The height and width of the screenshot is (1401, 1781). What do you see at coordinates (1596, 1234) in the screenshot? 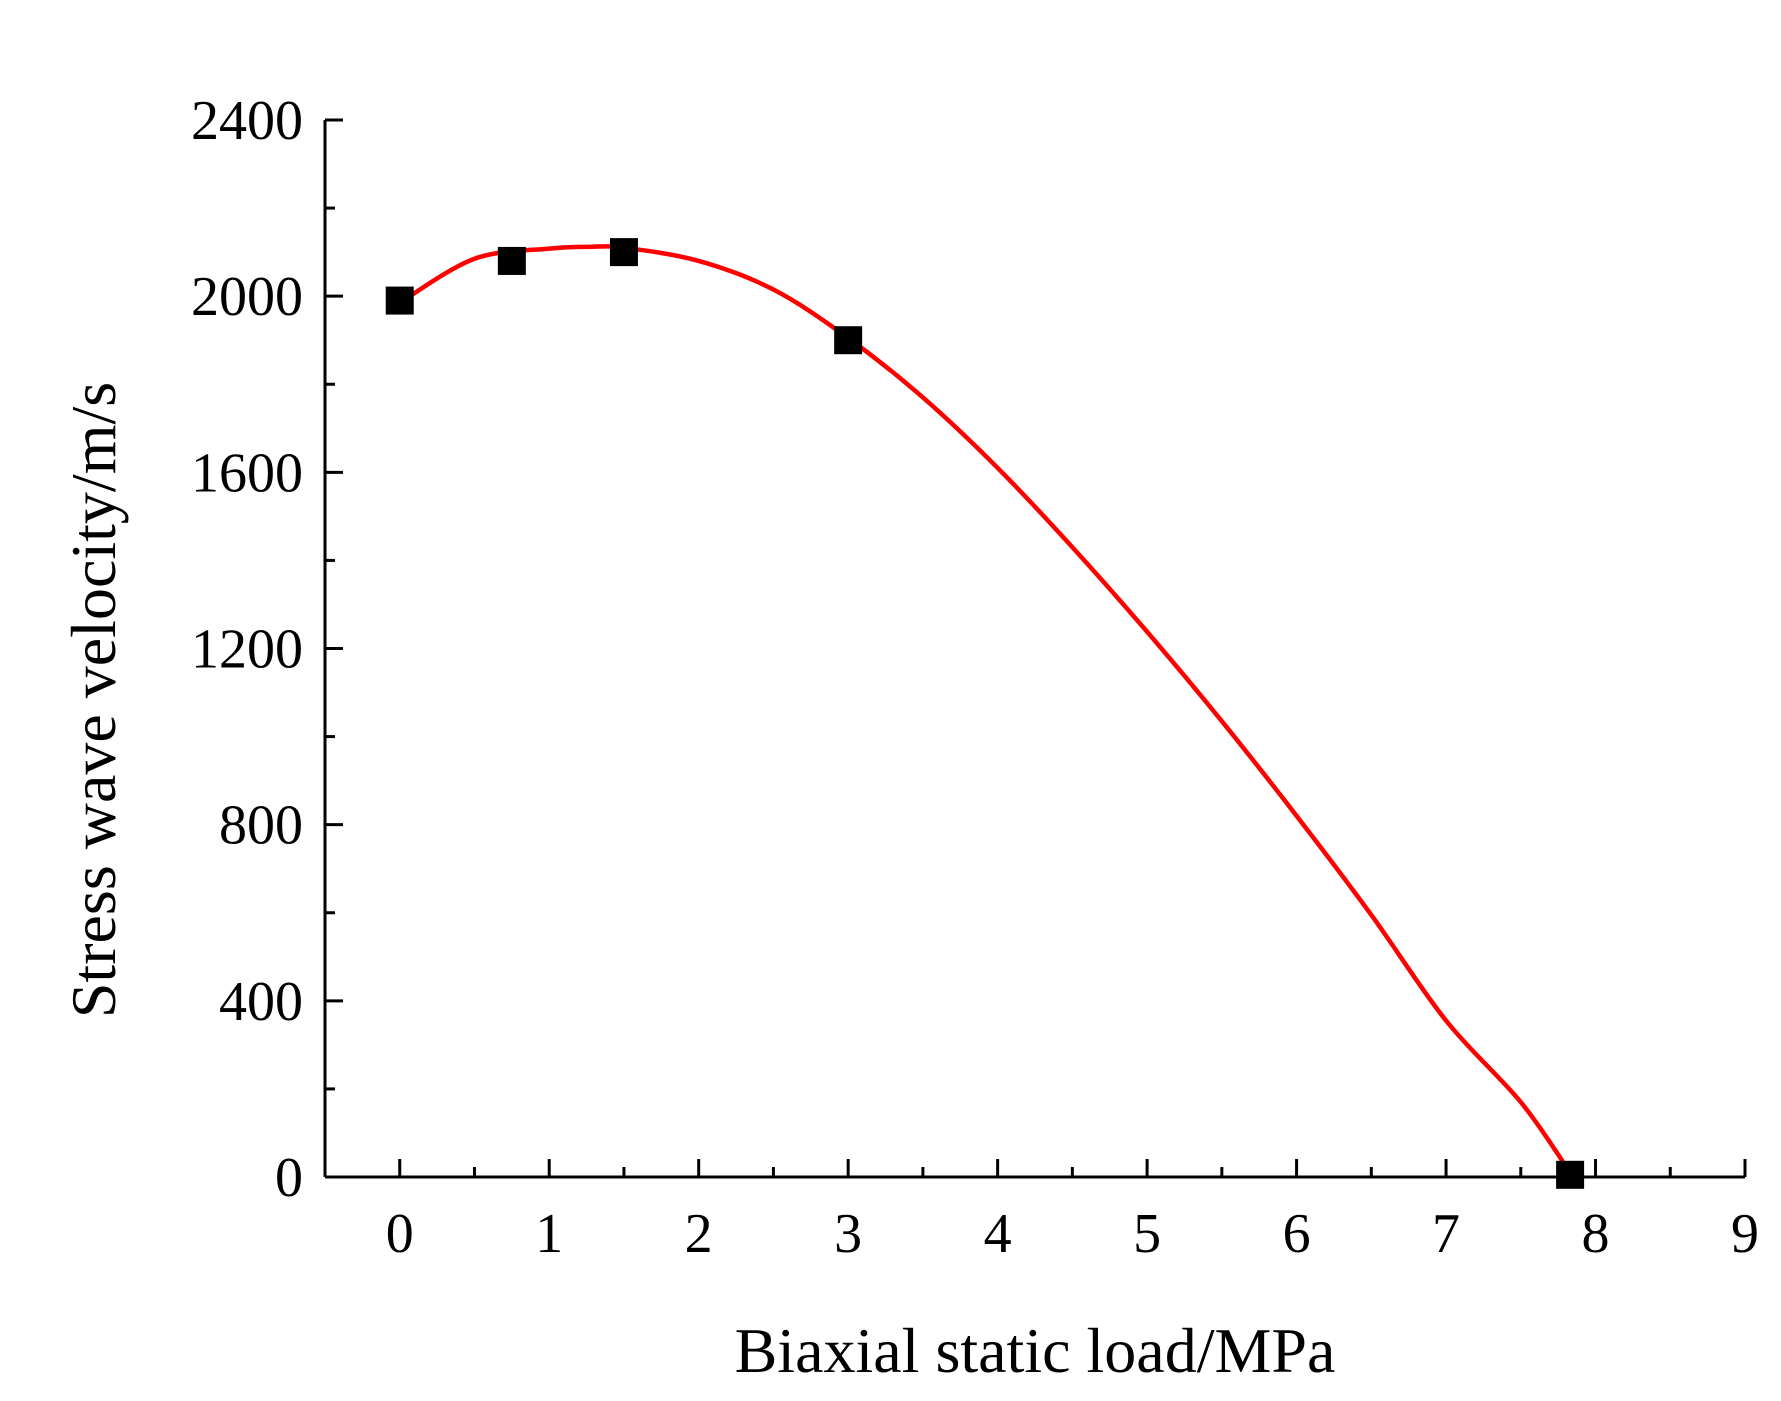
I see `x-tick-label-8: 8` at bounding box center [1596, 1234].